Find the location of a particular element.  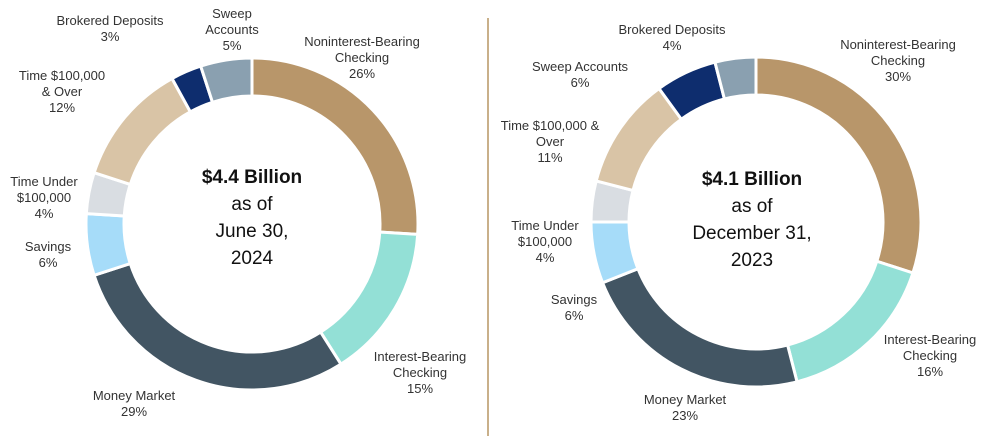

label-money-market: Money Market 29% is located at coordinates (134, 403).